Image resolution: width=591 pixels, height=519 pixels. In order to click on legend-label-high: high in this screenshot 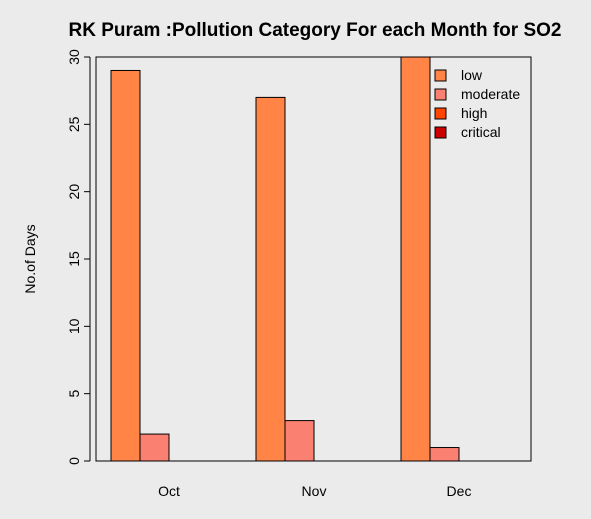, I will do `click(474, 113)`.